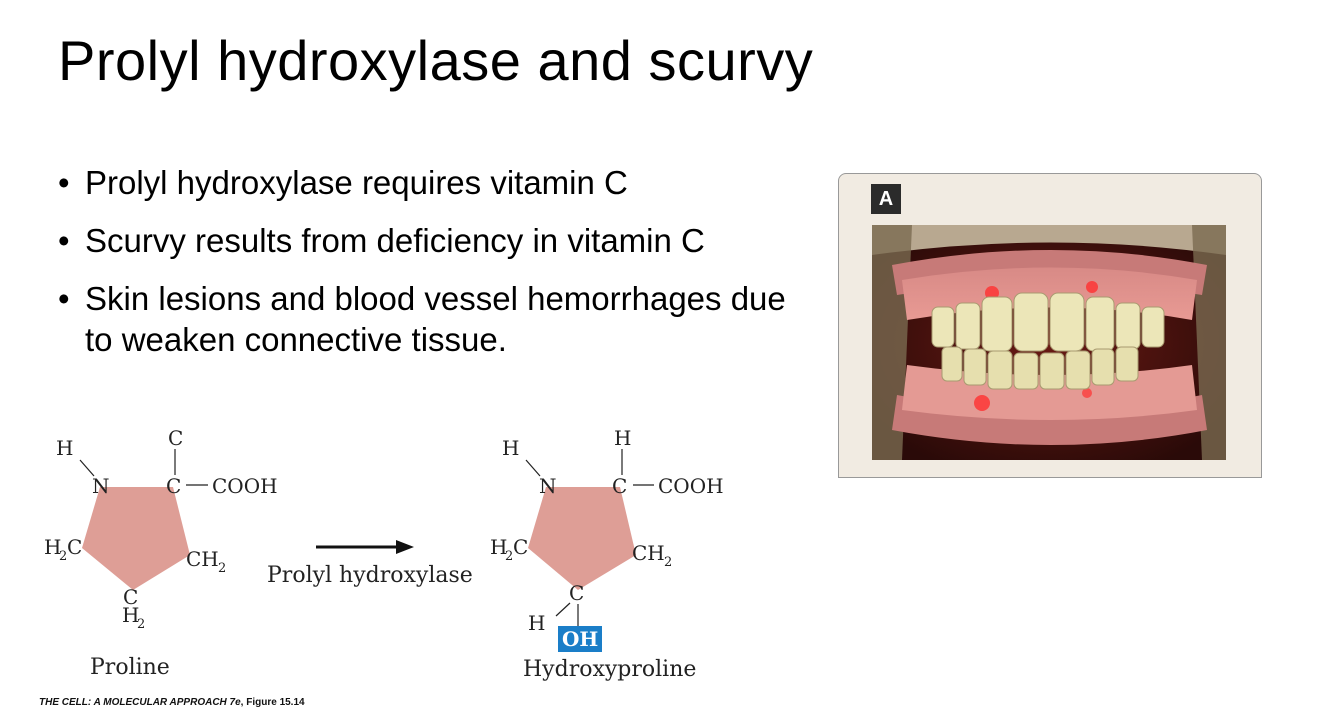 The image size is (1327, 711). I want to click on proline-h: H, so click(64, 448).